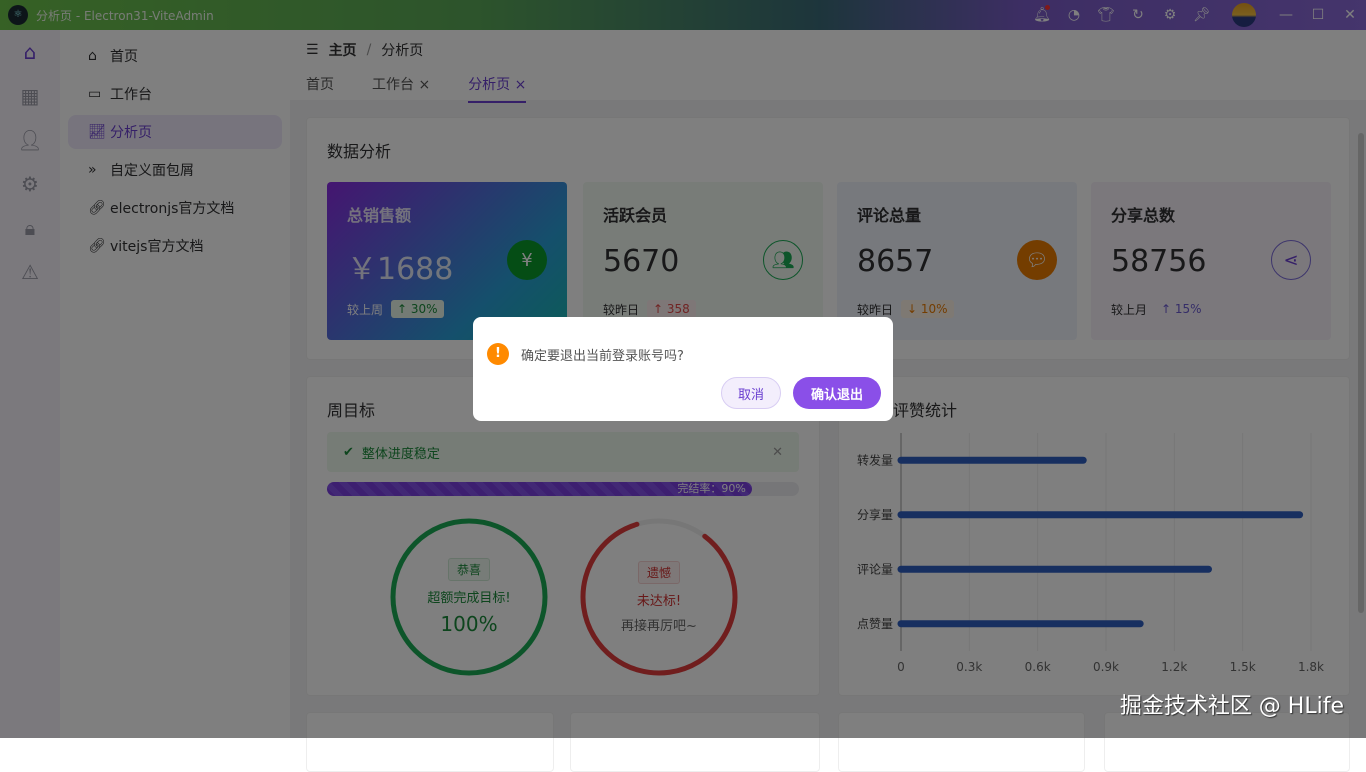  What do you see at coordinates (602, 356) in the screenshot?
I see `dialog-message: 确定要退出当前登录账号吗?` at bounding box center [602, 356].